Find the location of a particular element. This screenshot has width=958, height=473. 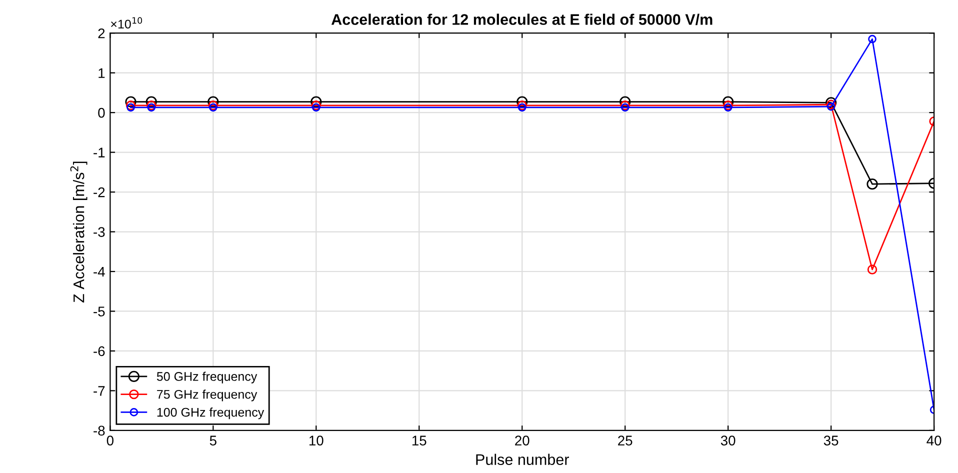

y-axis-title: Z Acceleration [m/s$^{2}$] is located at coordinates (79, 232).